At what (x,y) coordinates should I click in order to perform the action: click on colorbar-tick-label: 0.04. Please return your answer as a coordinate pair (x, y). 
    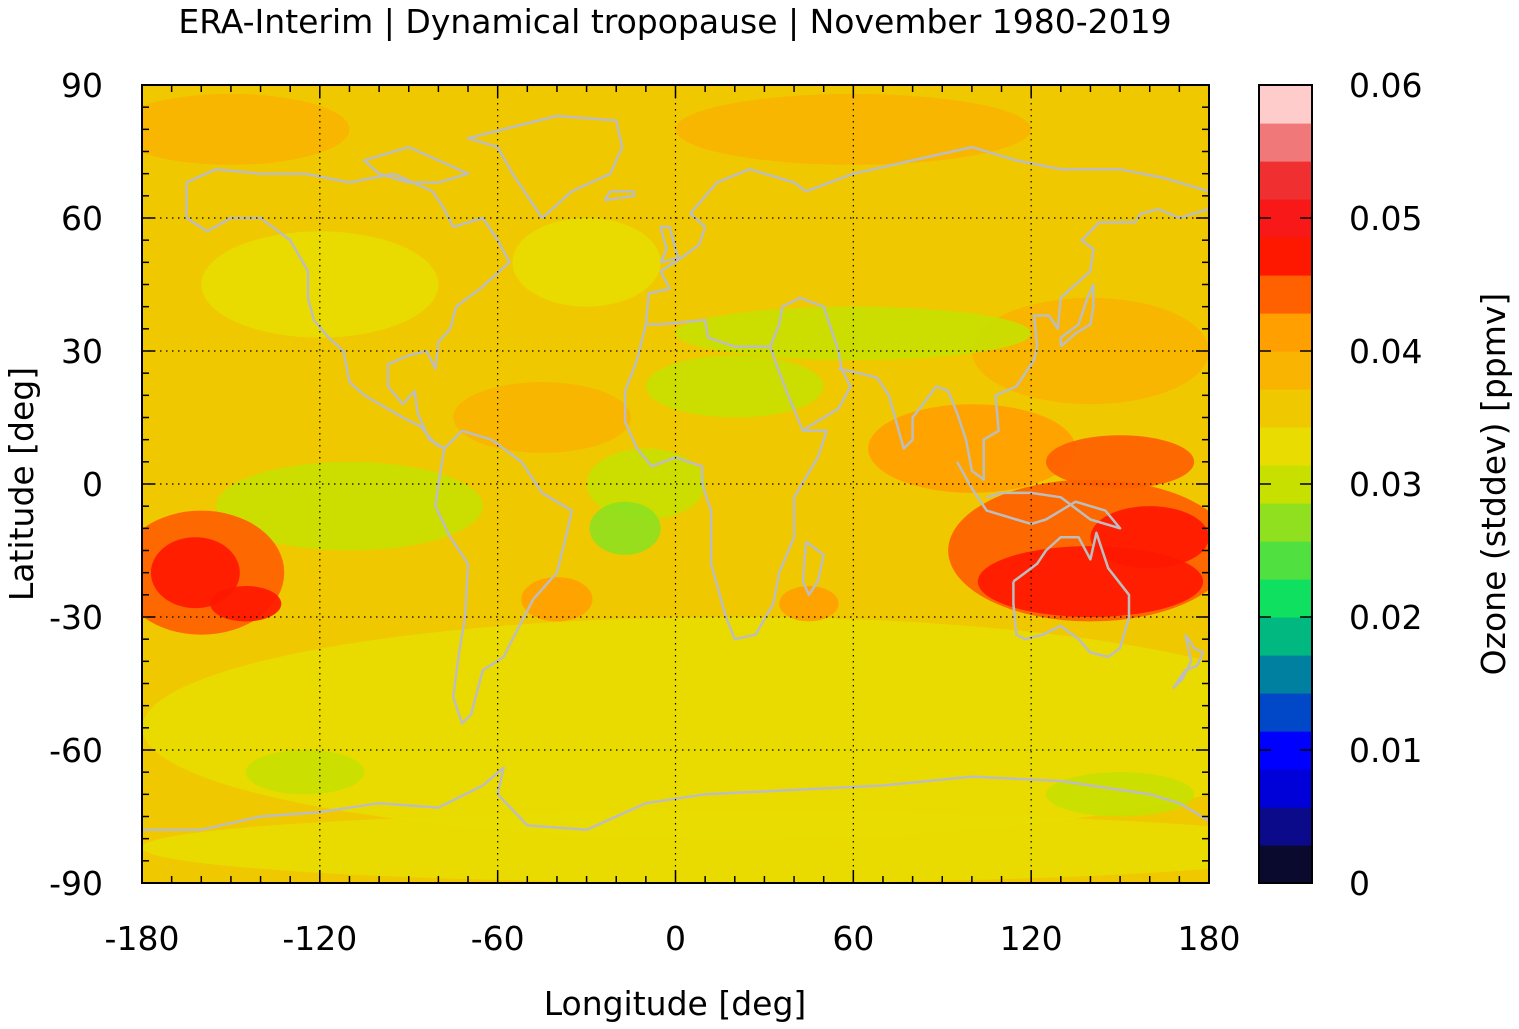
    Looking at the image, I should click on (1385, 351).